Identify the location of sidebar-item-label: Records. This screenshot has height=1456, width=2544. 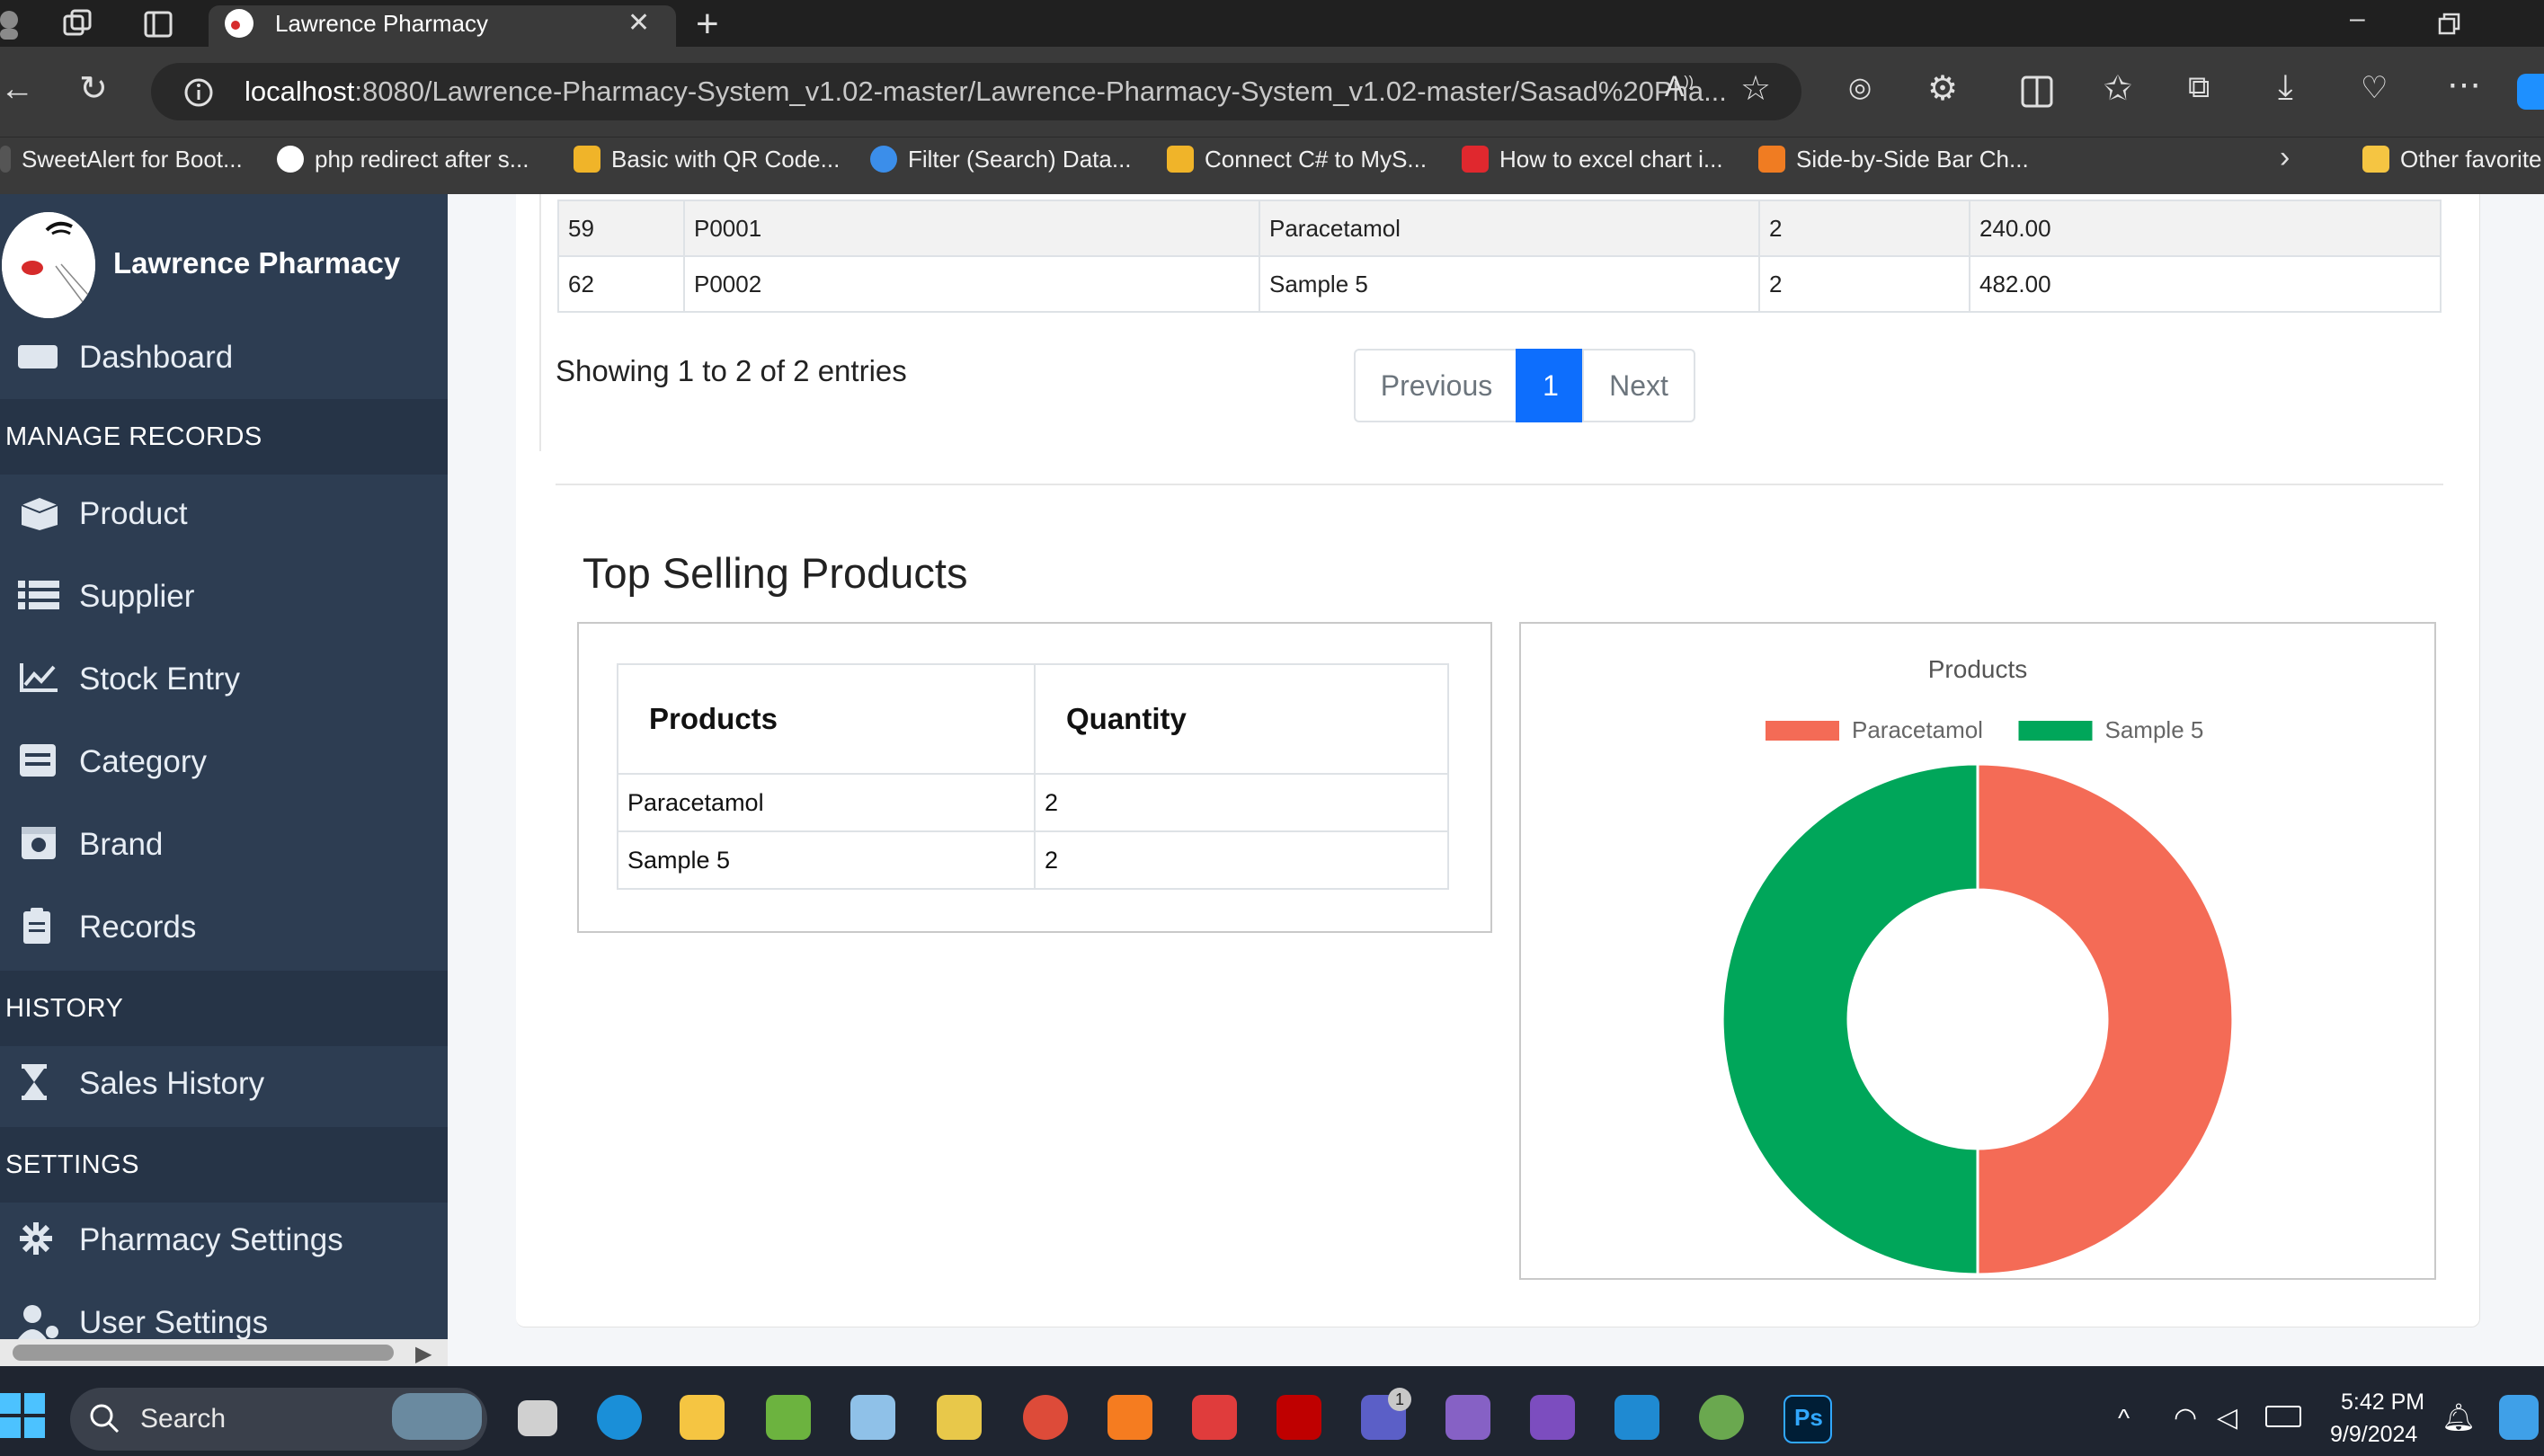
(138, 927).